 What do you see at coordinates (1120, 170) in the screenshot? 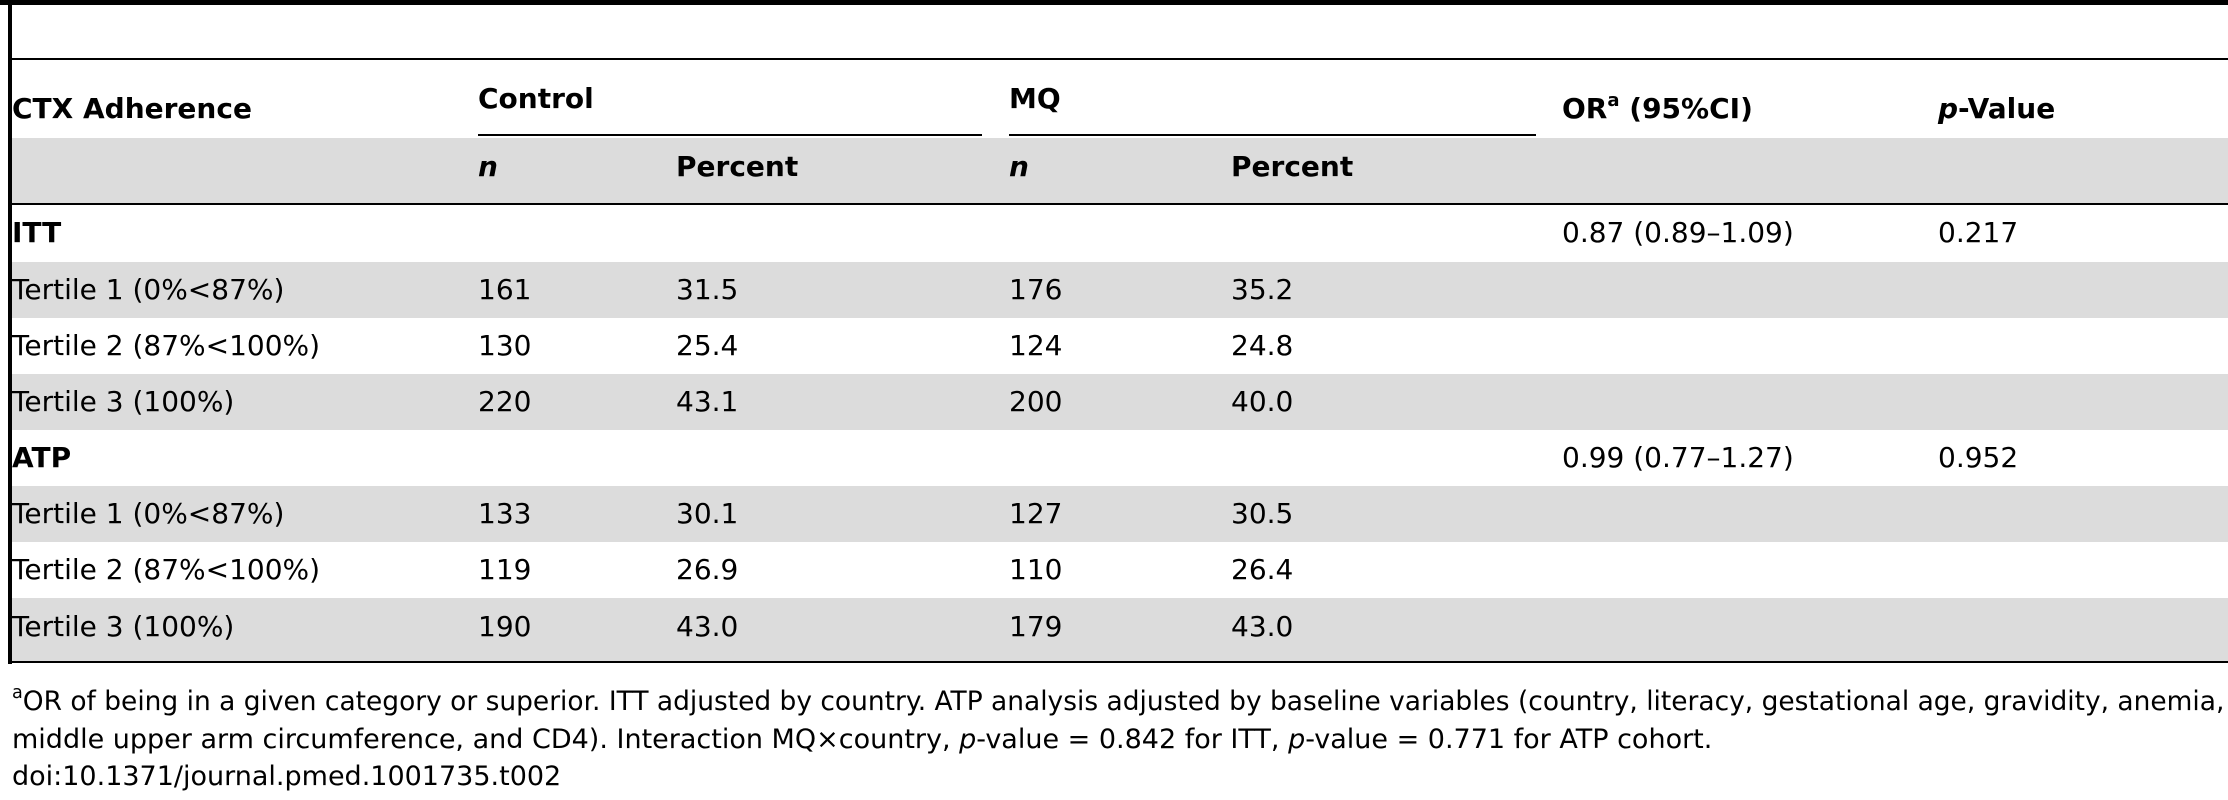
I see `header-subrow-band` at bounding box center [1120, 170].